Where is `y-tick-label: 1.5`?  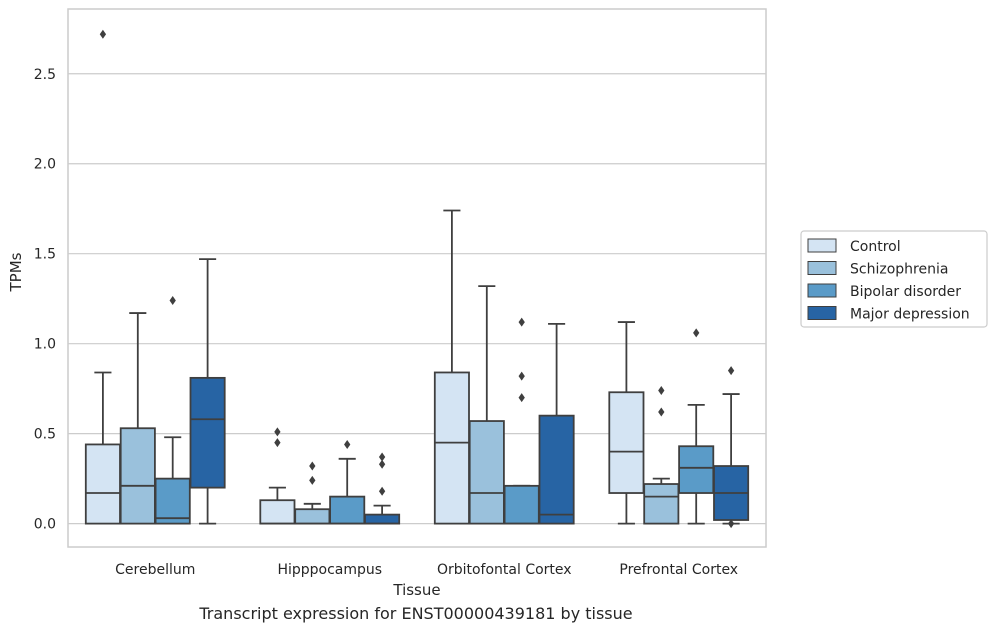
y-tick-label: 1.5 is located at coordinates (45, 255).